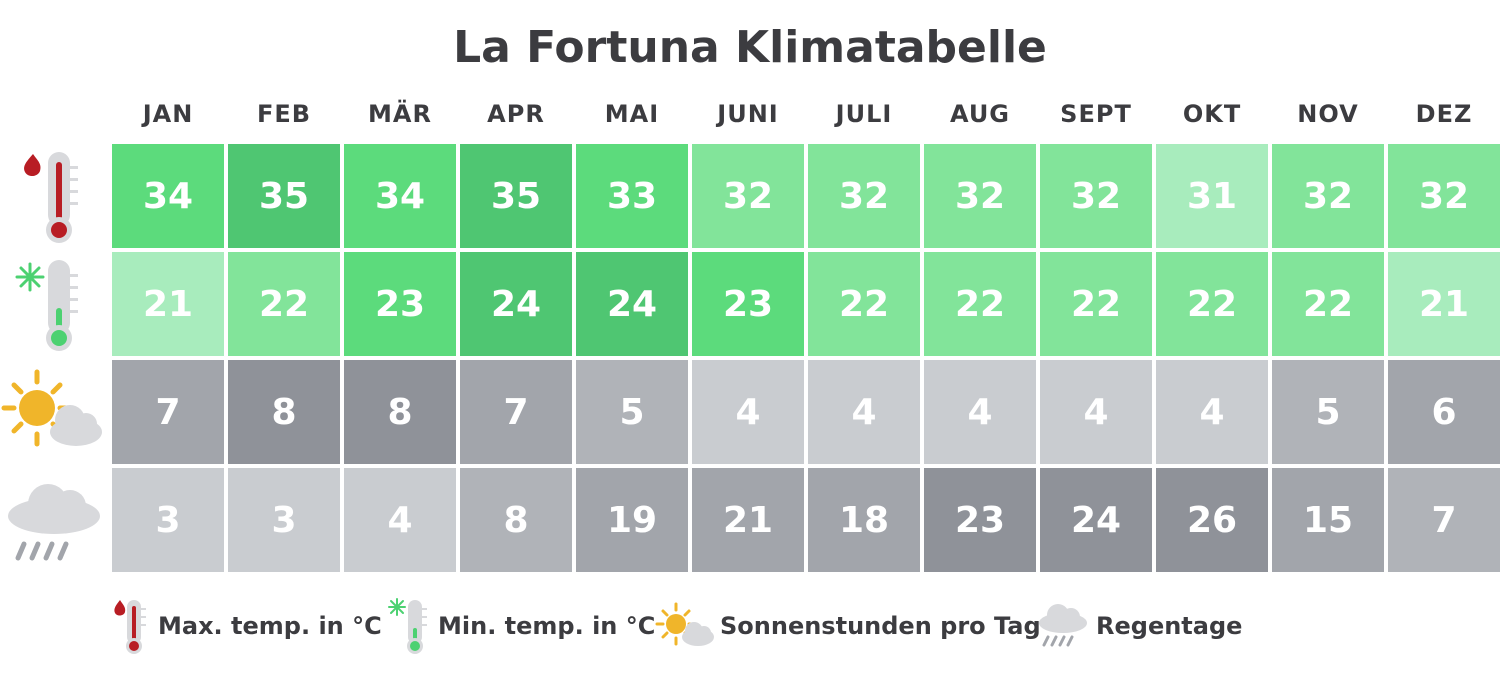 This screenshot has width=1500, height=678. I want to click on legend-item-sun: Sonnenstunden pro Tag, so click(847, 626).